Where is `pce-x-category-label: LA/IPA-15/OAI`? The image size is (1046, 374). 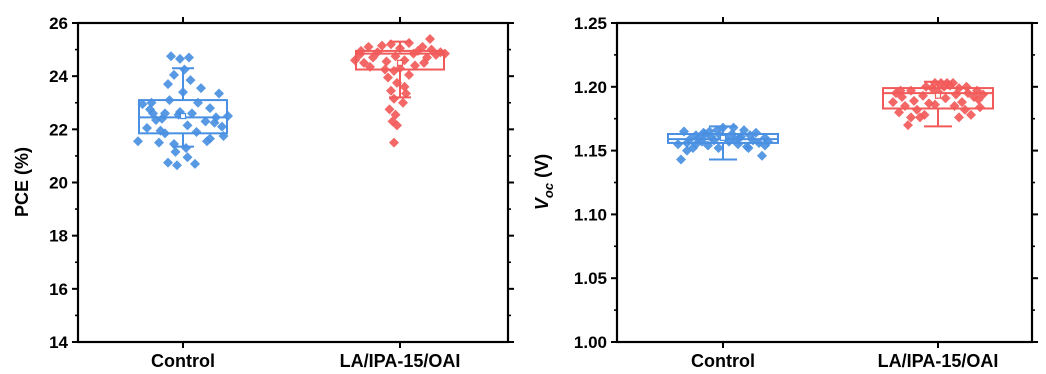
pce-x-category-label: LA/IPA-15/OAI is located at coordinates (400, 361).